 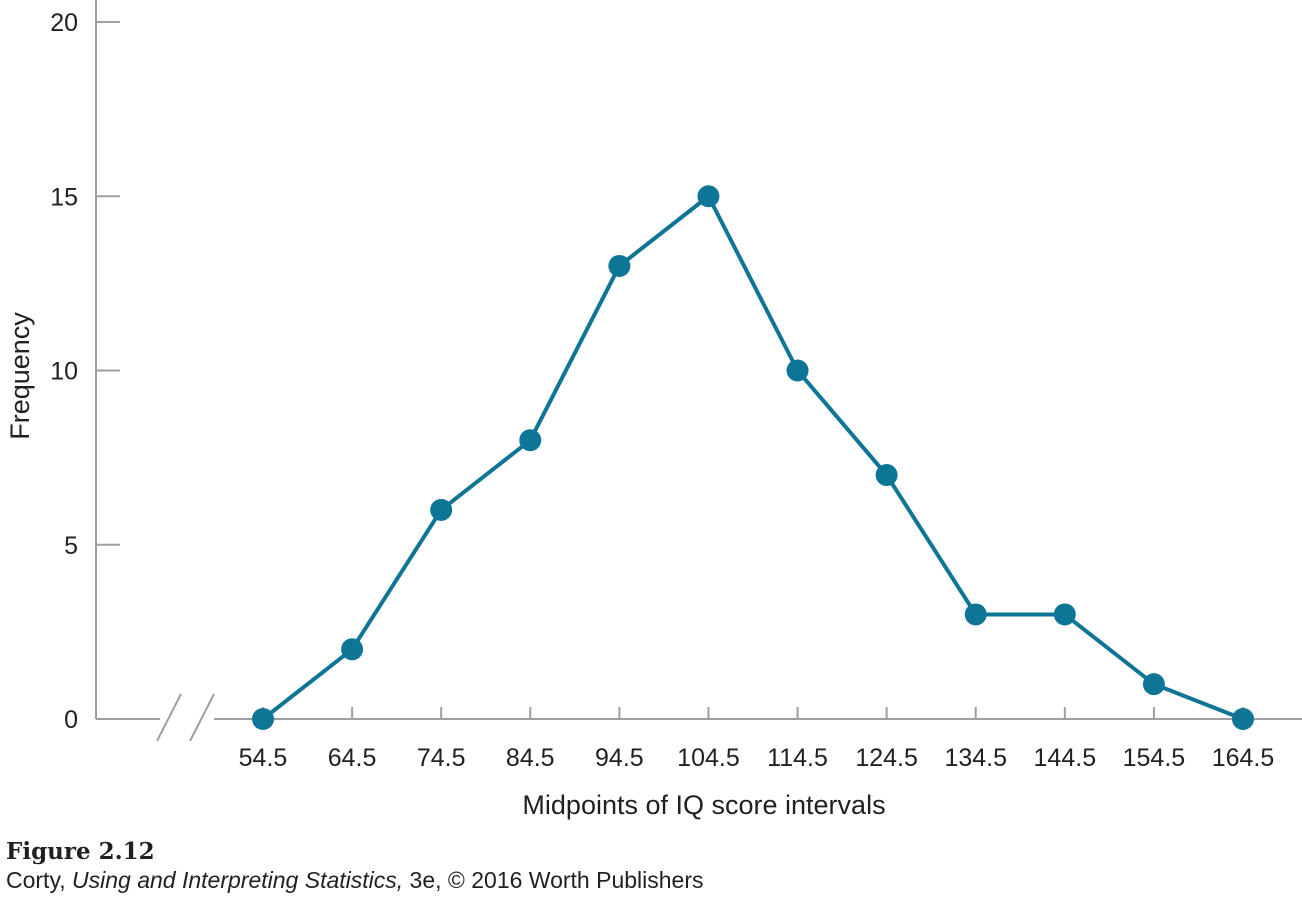 I want to click on y-tick-label: 5, so click(x=71, y=546).